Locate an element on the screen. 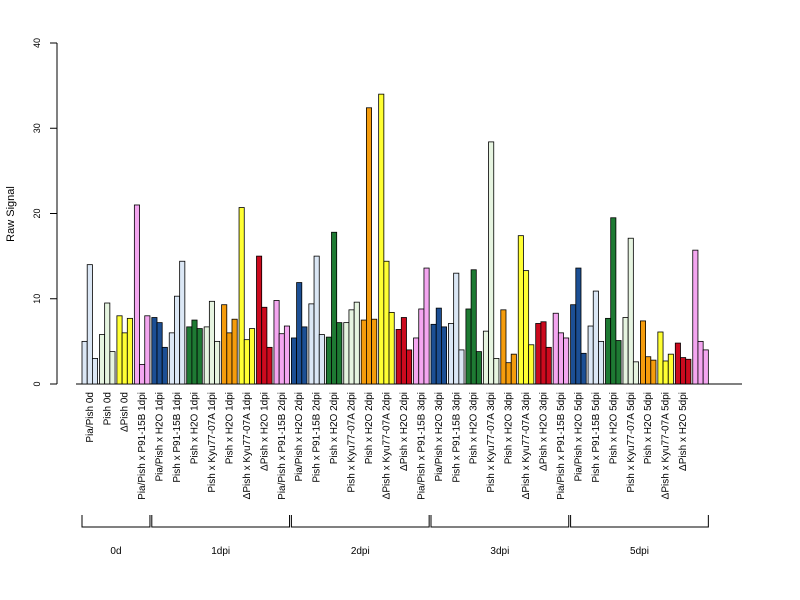 This screenshot has height=600, width=800. x-tick-label: Pia/Pish x H2O 5dpi is located at coordinates (578, 437).